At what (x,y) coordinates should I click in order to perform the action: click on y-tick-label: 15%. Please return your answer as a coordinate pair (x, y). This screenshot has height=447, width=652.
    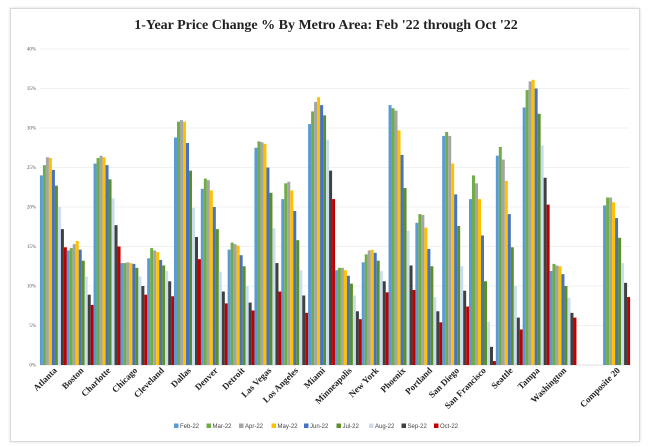
    Looking at the image, I should click on (31, 247).